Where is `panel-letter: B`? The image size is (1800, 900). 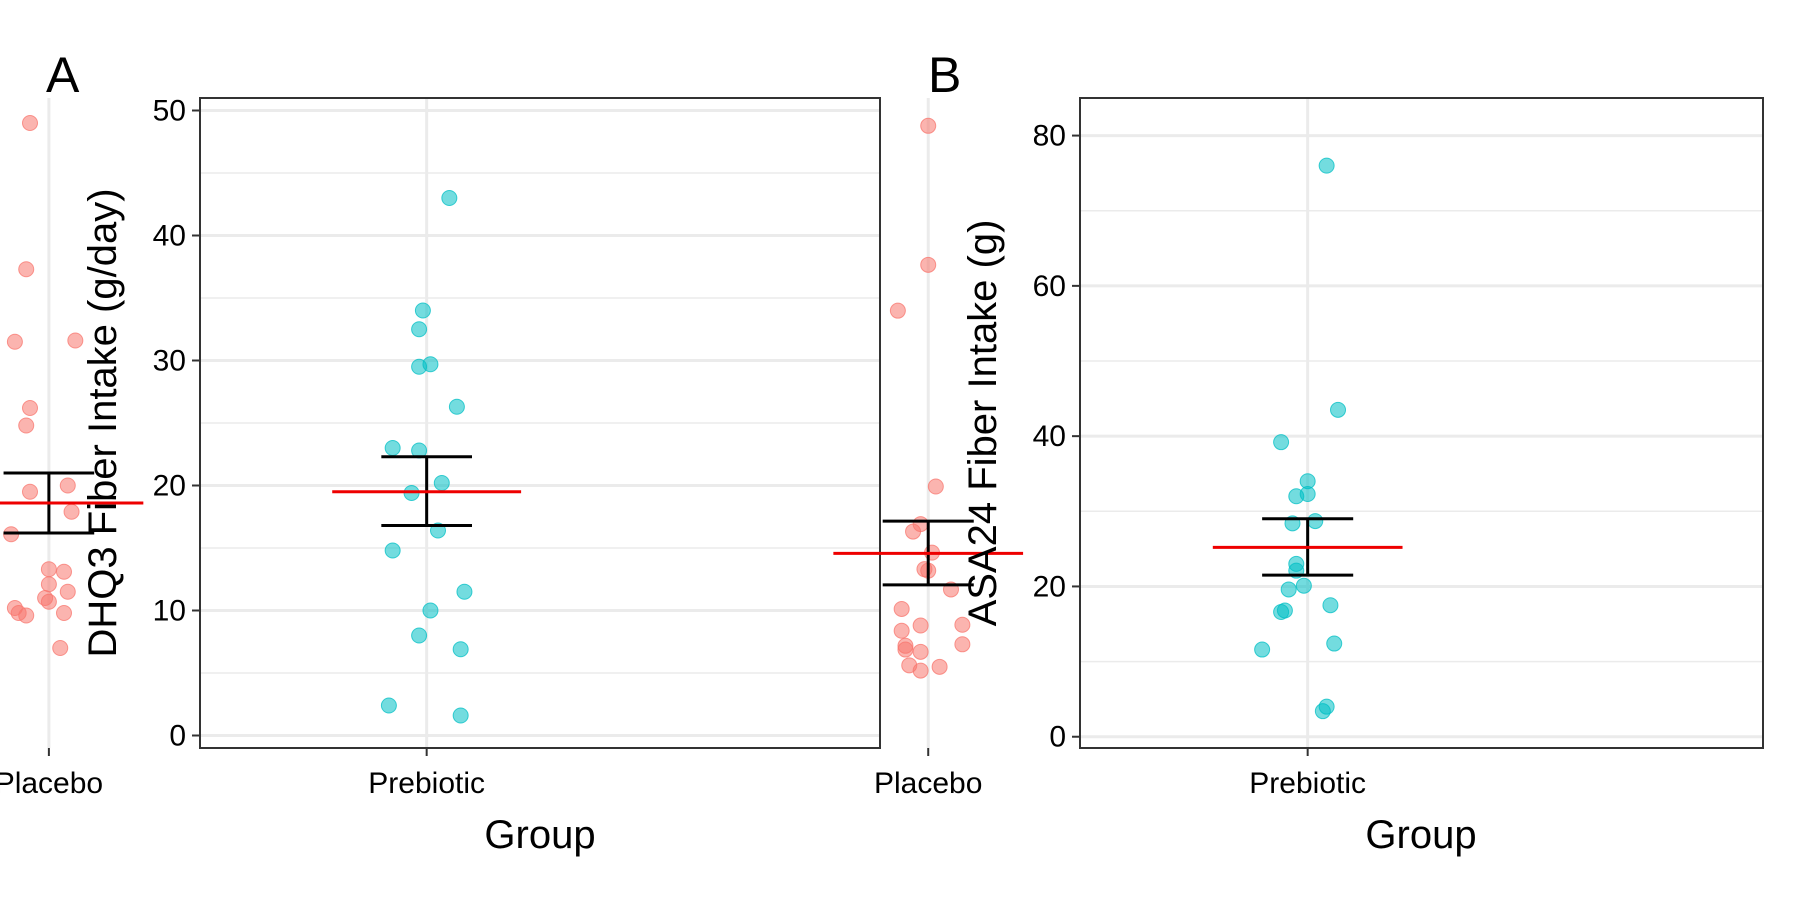
panel-letter: B is located at coordinates (944, 75).